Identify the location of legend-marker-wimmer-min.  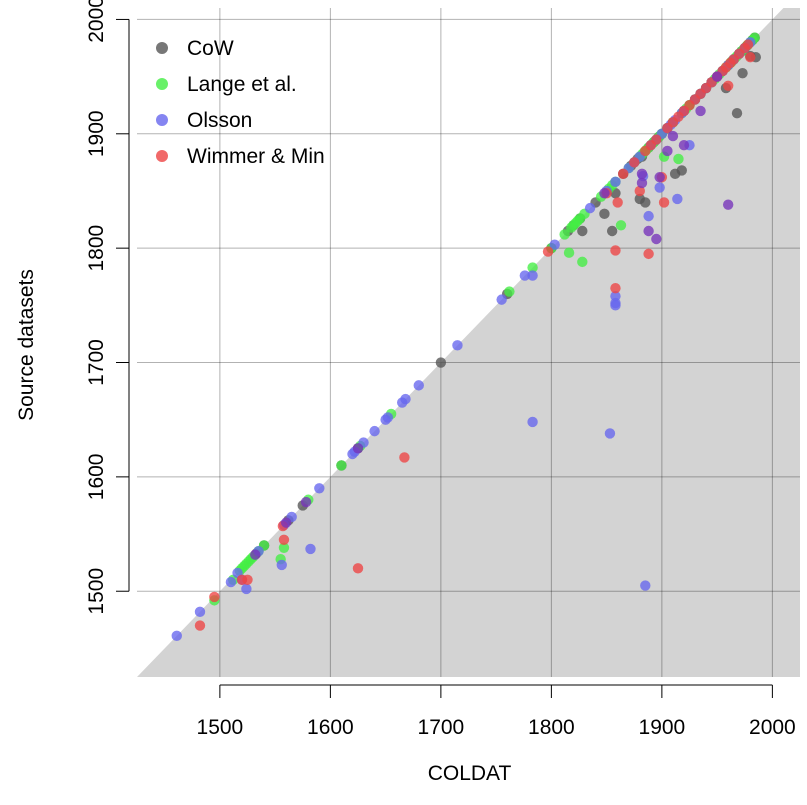
(162, 156).